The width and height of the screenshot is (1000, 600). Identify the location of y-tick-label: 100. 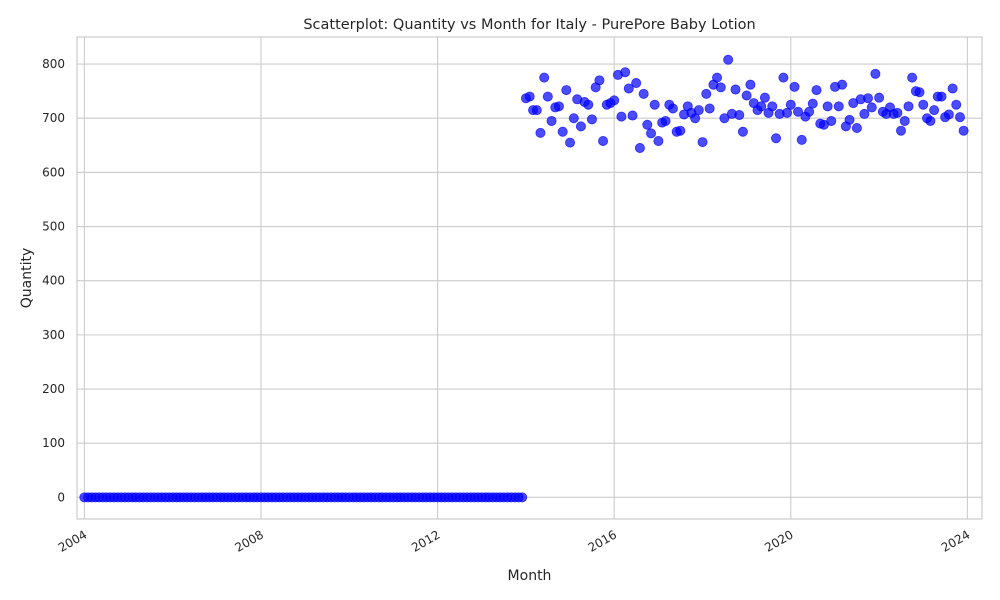
(53, 443).